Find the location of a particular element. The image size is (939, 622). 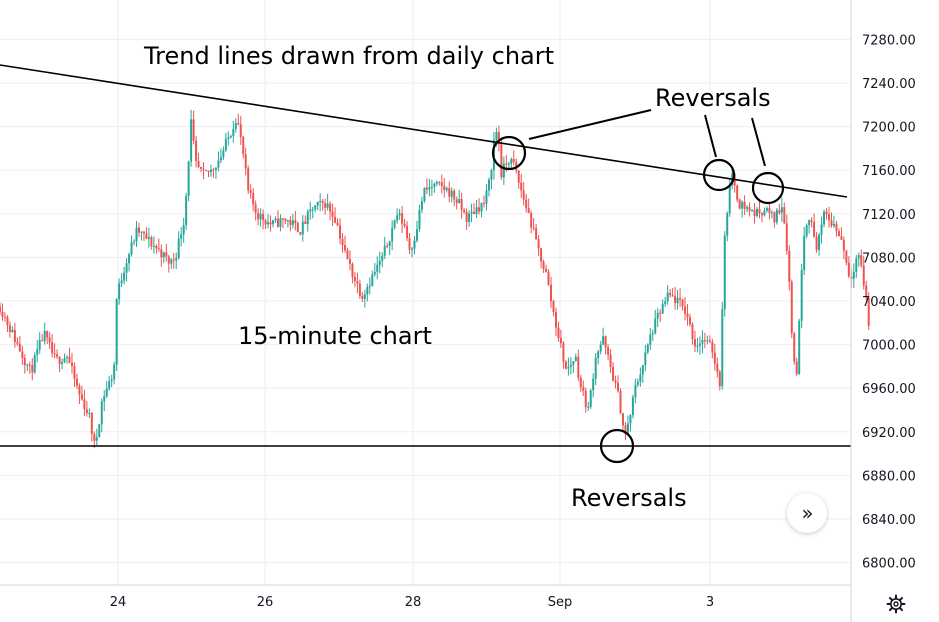

chart-settings-button is located at coordinates (895, 603).